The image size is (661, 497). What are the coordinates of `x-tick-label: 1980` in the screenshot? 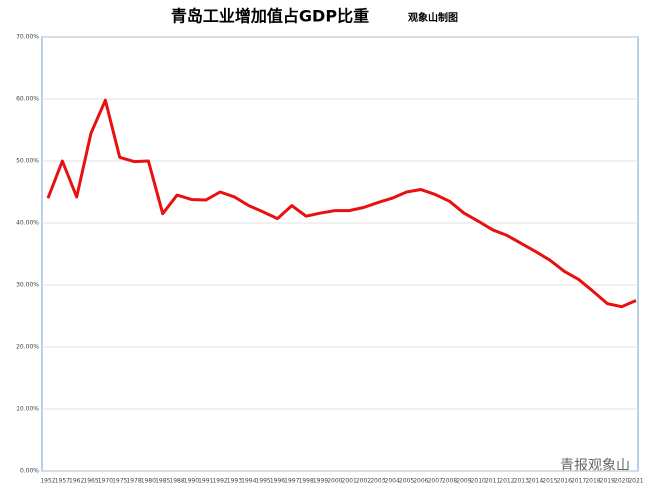 It's located at (148, 481).